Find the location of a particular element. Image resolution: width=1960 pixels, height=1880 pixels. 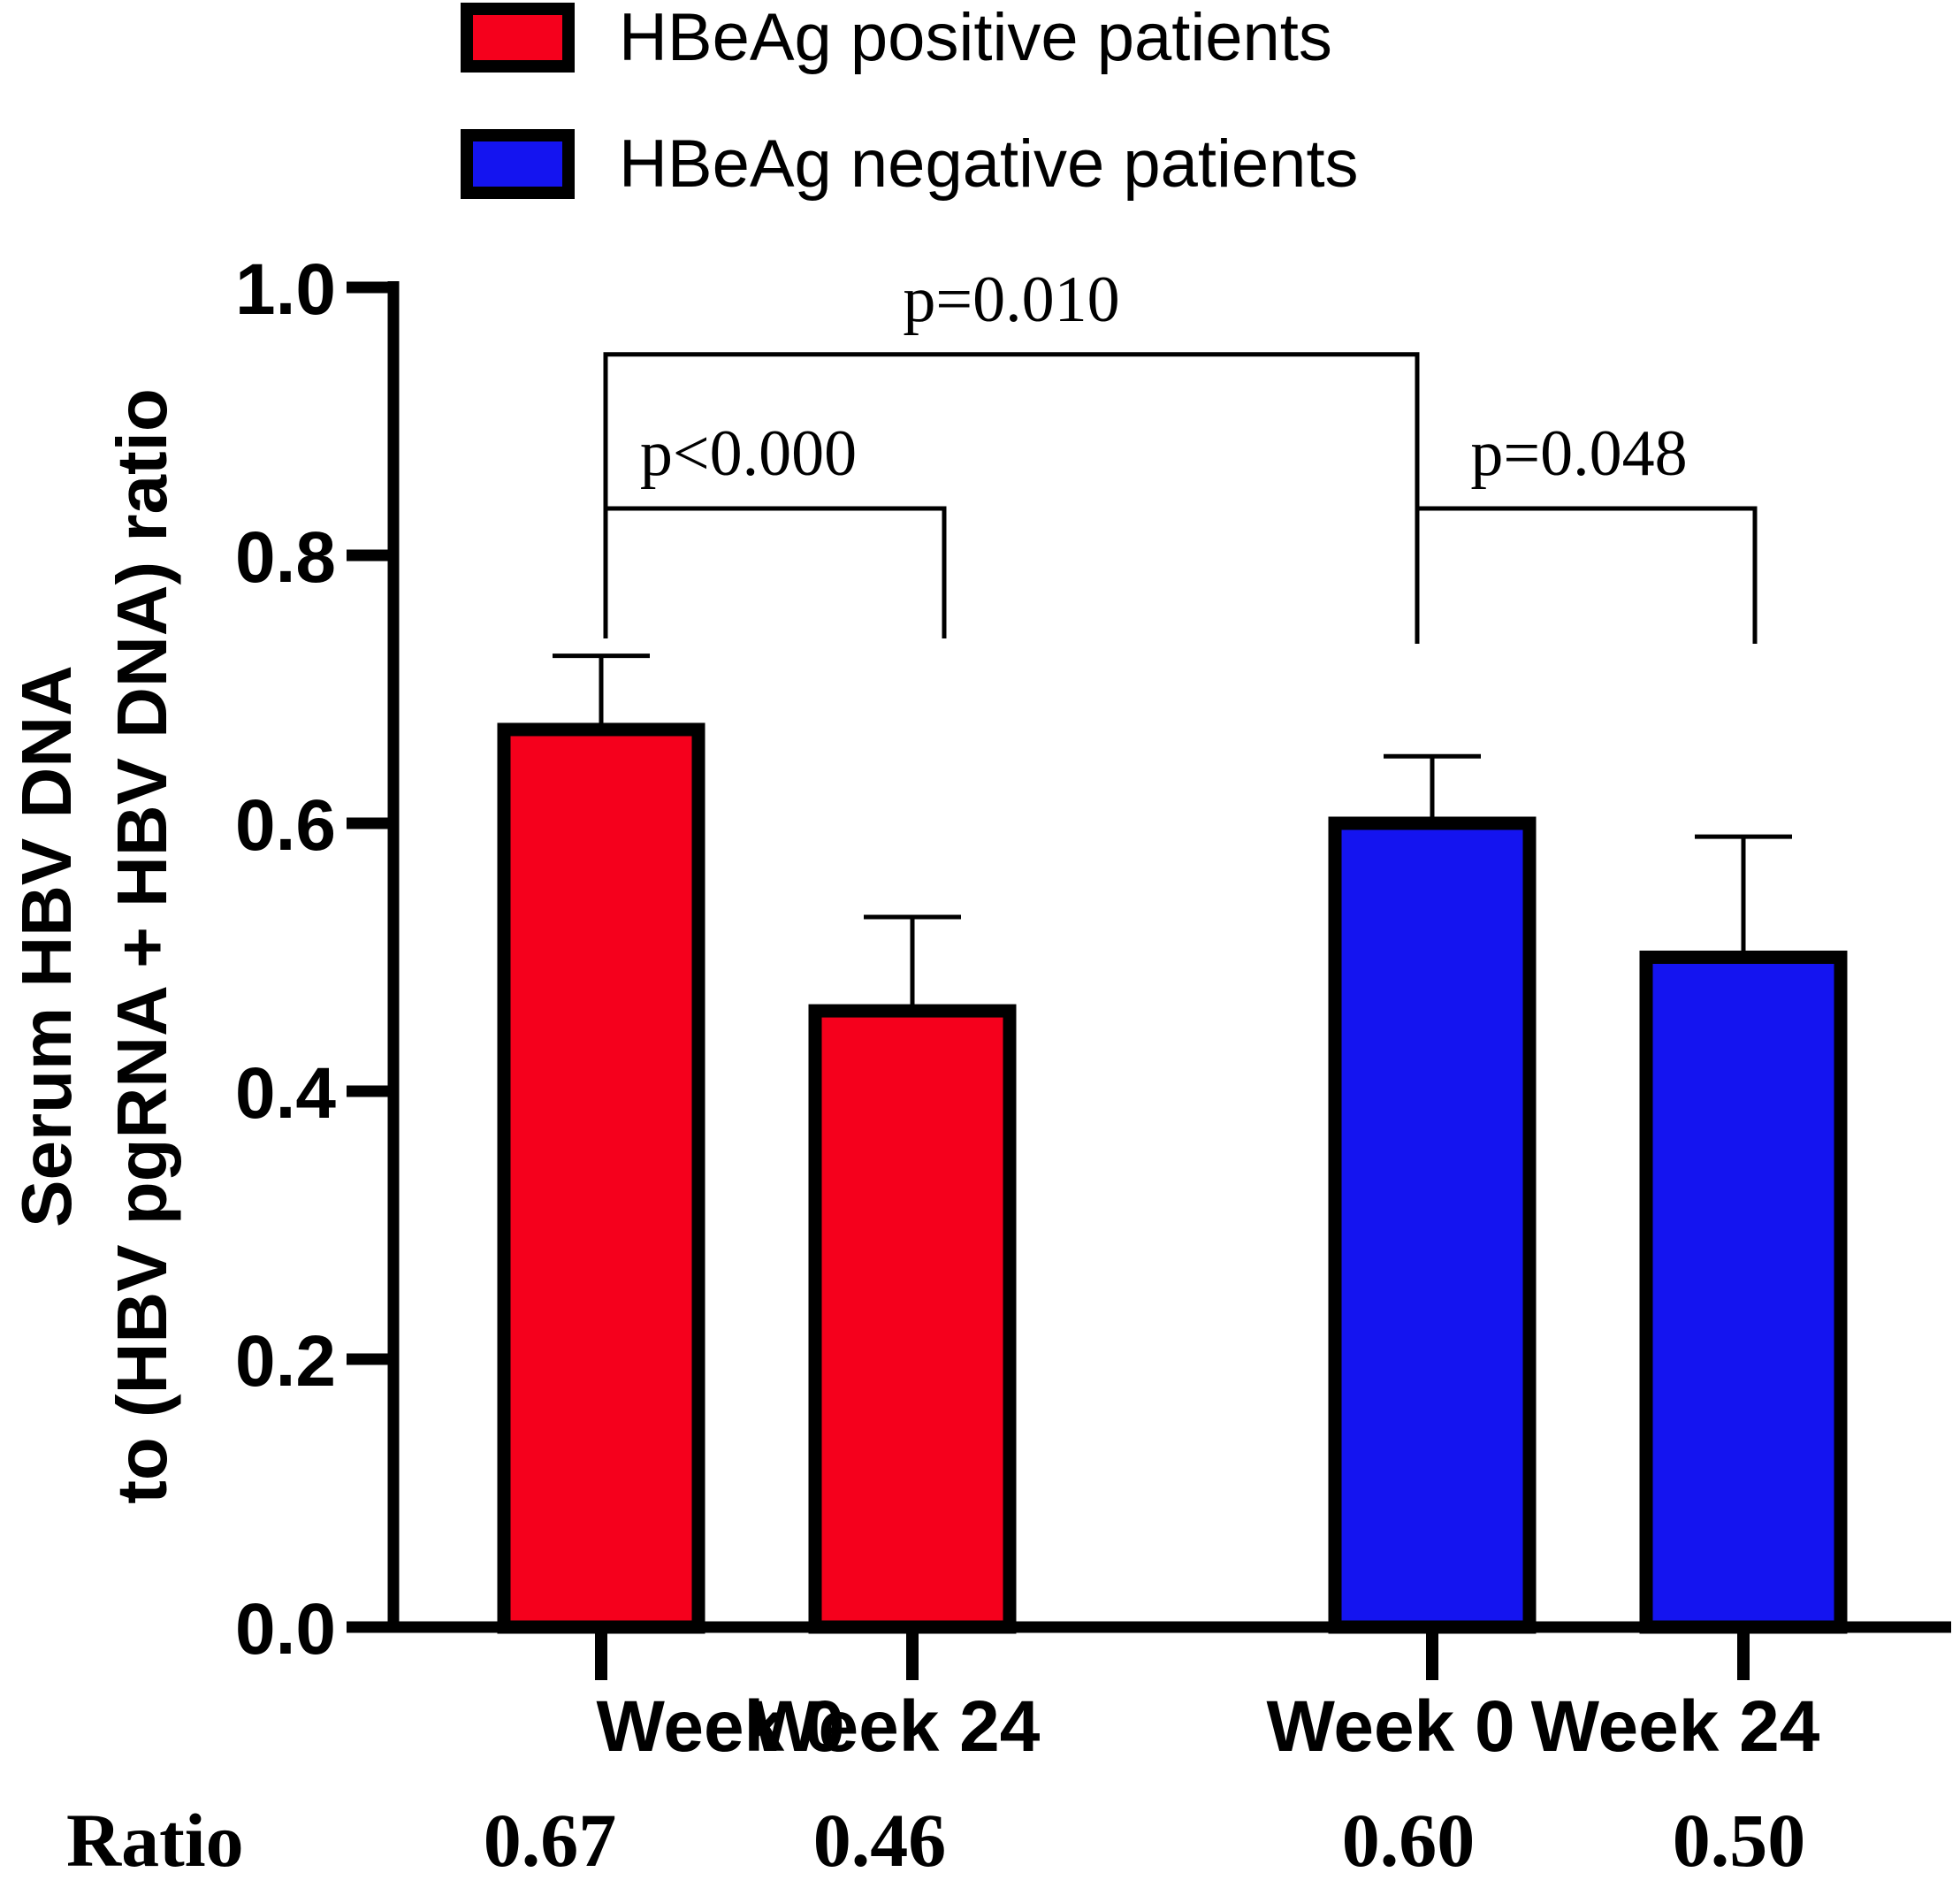

ratio-value: 0.50 is located at coordinates (1739, 1839).